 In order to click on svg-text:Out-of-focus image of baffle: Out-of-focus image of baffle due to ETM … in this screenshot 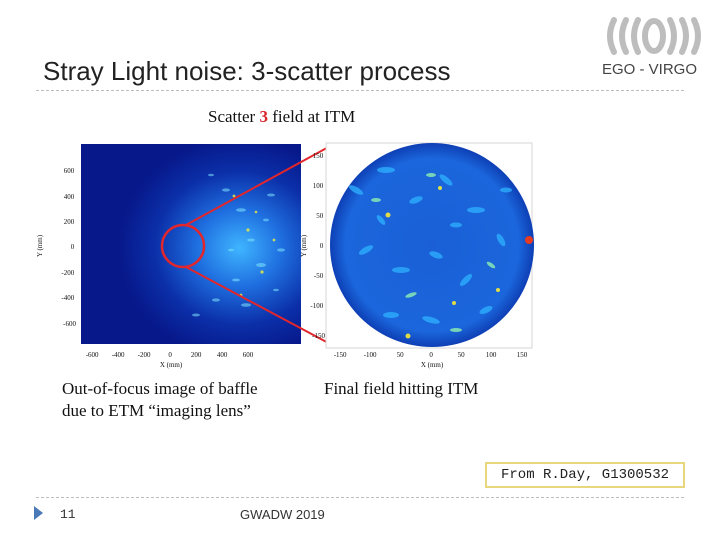, I will do `click(162, 399)`.